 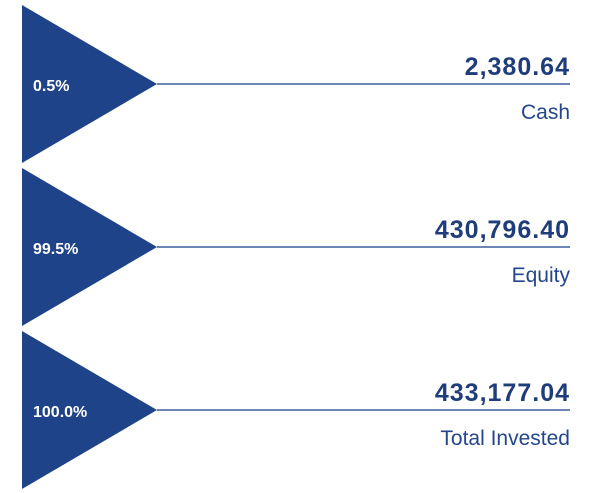 What do you see at coordinates (55, 249) in the screenshot?
I see `percent: 99.5%` at bounding box center [55, 249].